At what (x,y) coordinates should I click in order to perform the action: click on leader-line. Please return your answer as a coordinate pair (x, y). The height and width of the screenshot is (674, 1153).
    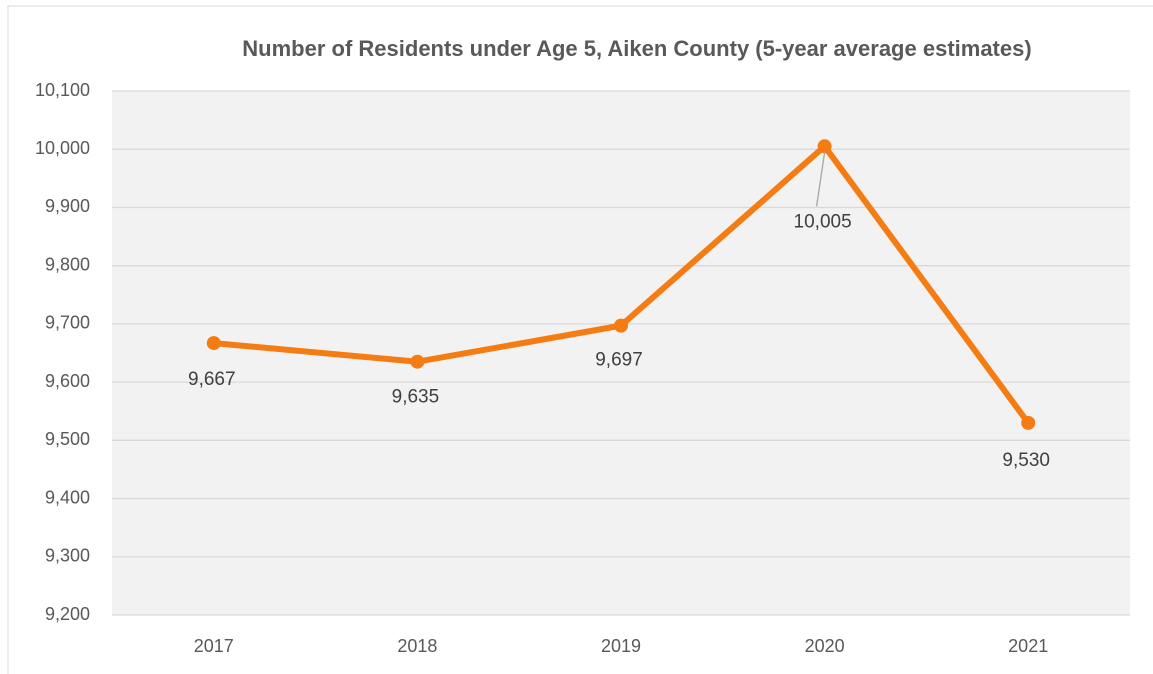
    Looking at the image, I should click on (820, 179).